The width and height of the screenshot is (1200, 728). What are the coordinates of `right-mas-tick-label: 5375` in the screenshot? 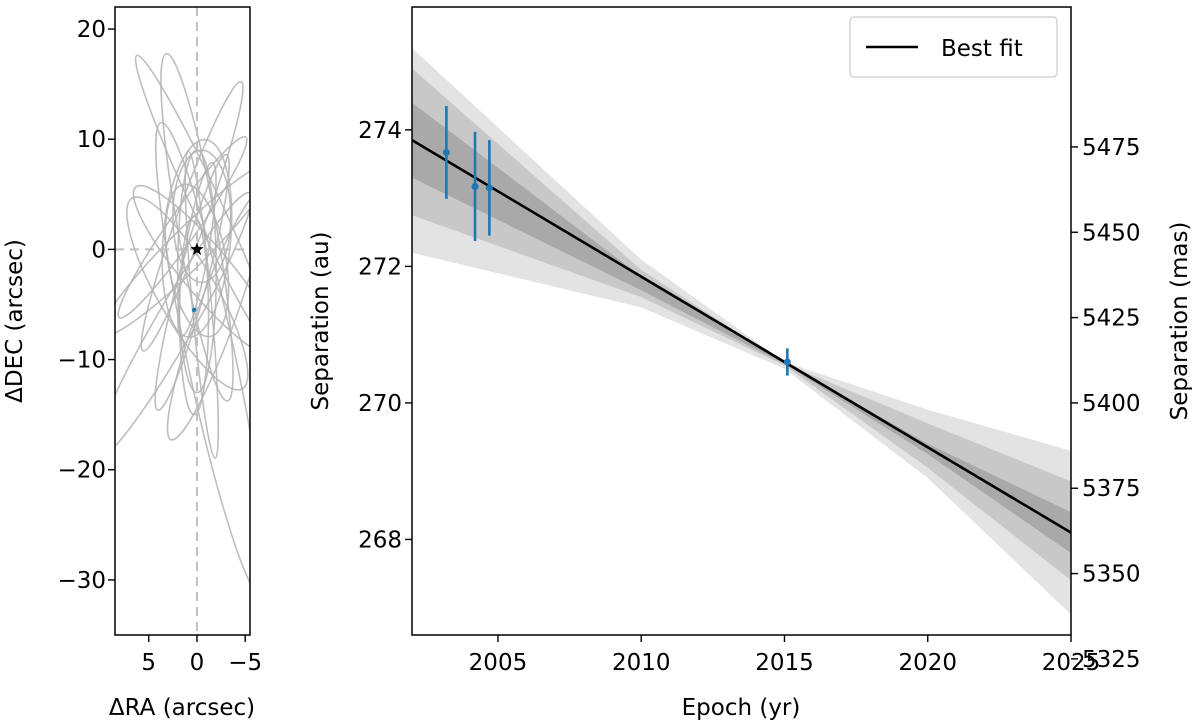 It's located at (1111, 489).